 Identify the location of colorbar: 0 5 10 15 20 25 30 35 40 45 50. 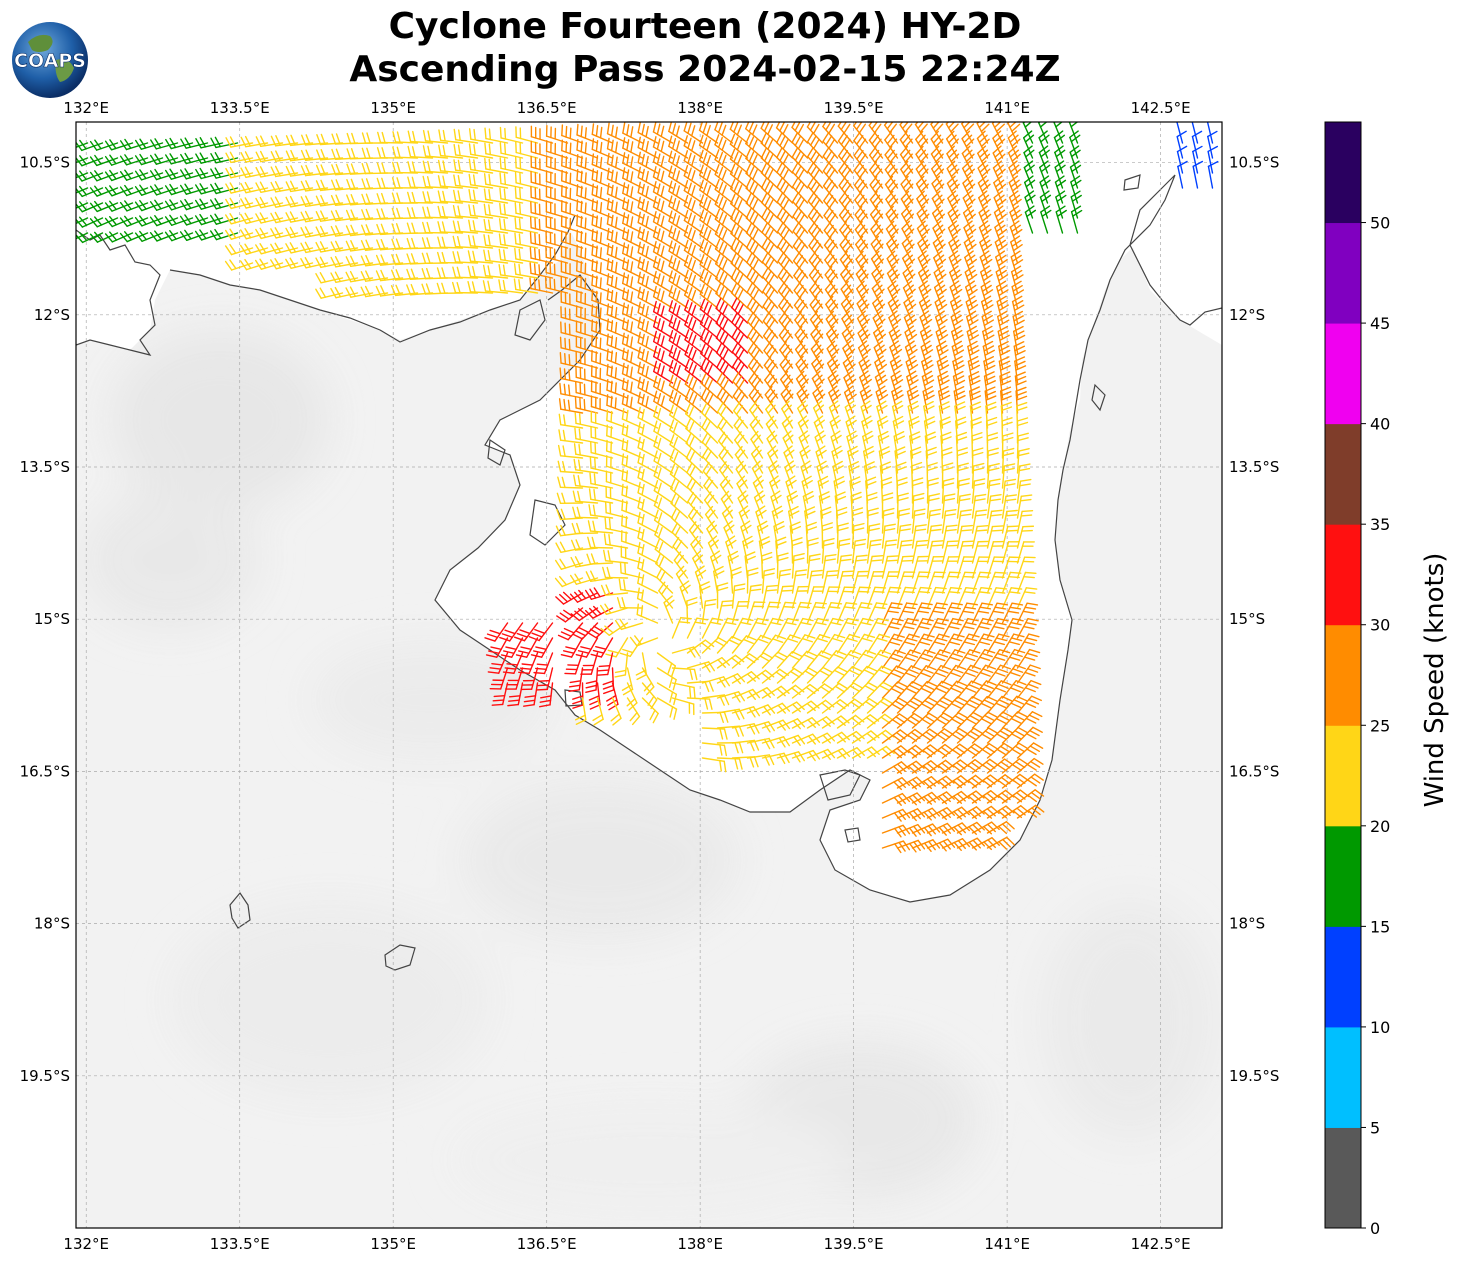
(1357, 679).